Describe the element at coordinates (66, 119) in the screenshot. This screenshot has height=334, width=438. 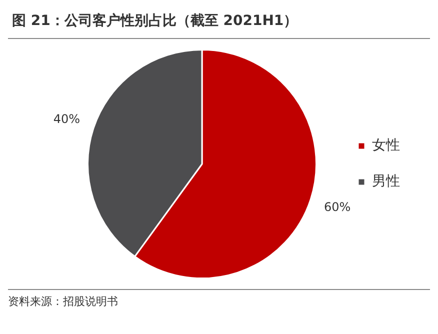
I see `data-label: 40%` at that location.